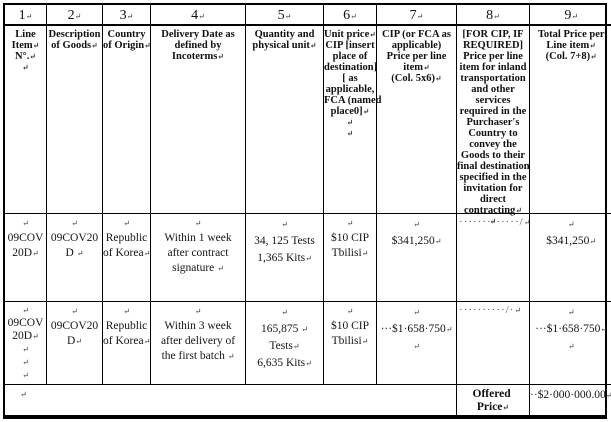 This screenshot has height=422, width=611. What do you see at coordinates (26, 15) in the screenshot?
I see `column-number-1: 1↵` at bounding box center [26, 15].